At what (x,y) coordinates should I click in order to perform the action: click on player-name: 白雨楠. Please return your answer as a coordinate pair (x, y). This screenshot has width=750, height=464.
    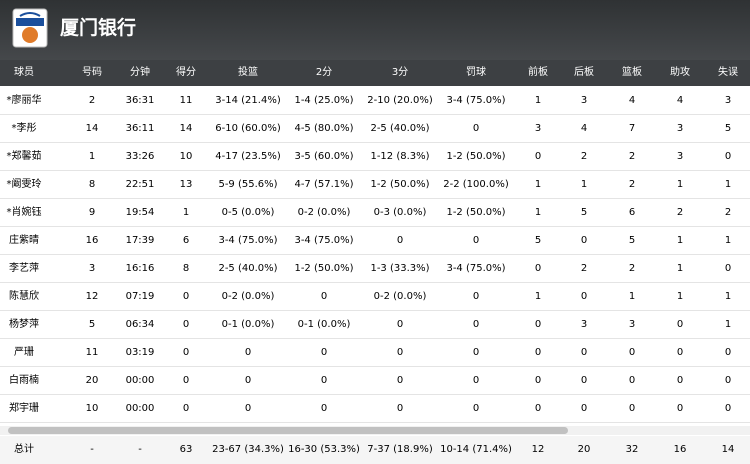
    Looking at the image, I should click on (24, 380).